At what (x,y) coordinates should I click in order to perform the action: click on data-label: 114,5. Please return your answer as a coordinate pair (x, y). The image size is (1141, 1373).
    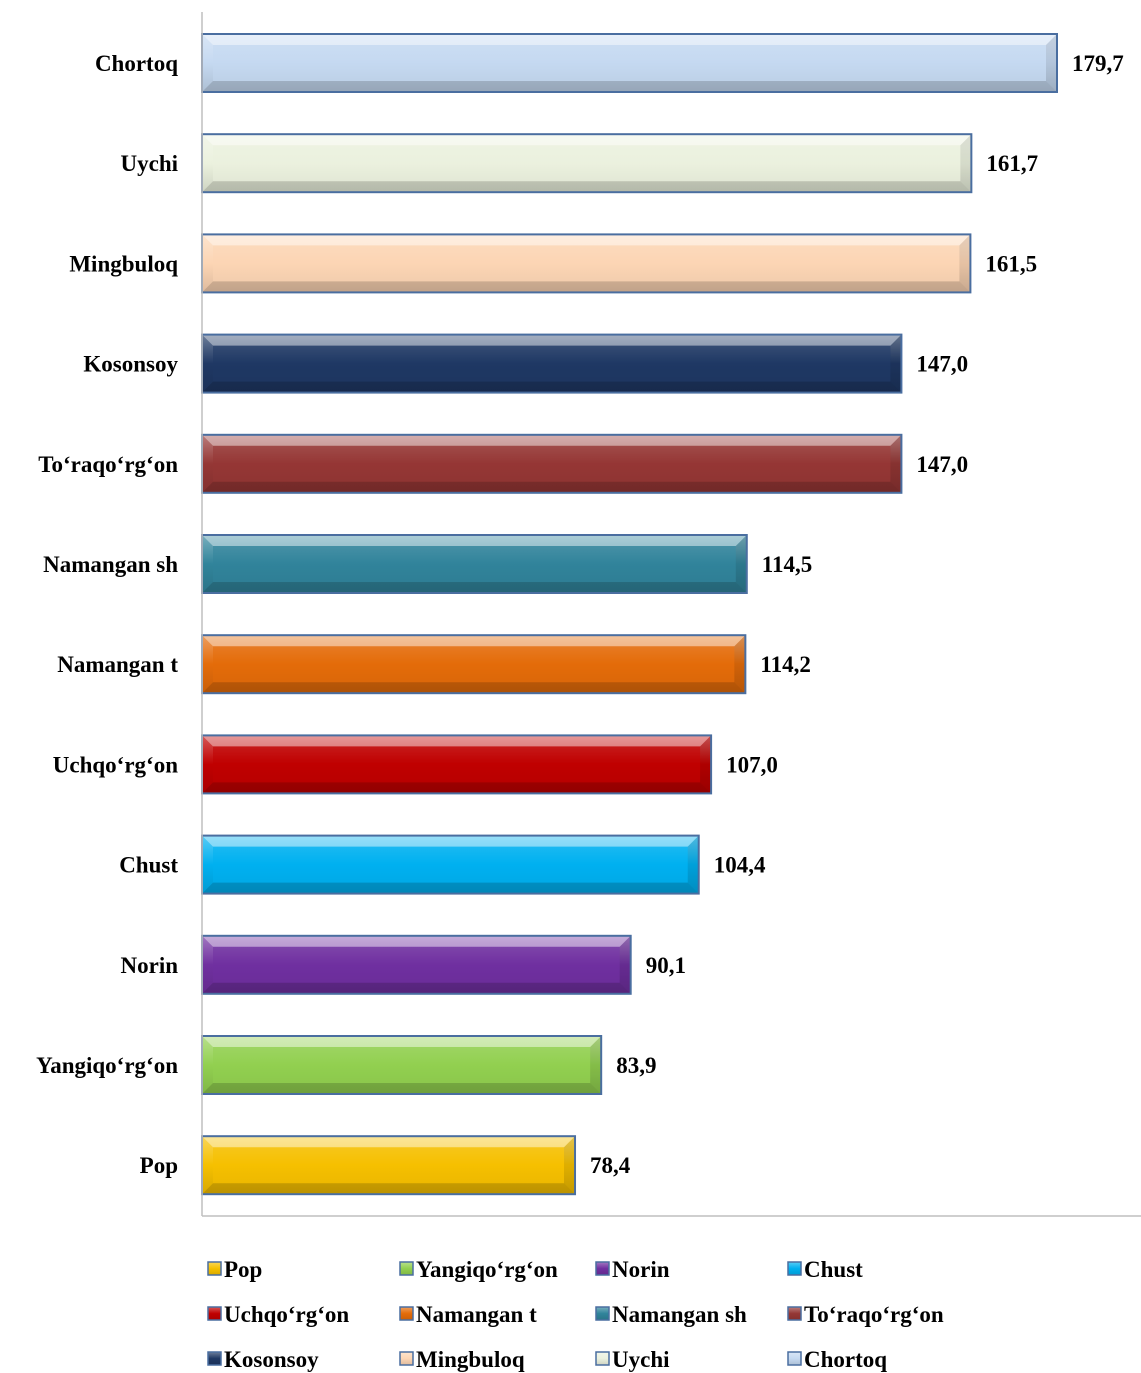
    Looking at the image, I should click on (787, 564).